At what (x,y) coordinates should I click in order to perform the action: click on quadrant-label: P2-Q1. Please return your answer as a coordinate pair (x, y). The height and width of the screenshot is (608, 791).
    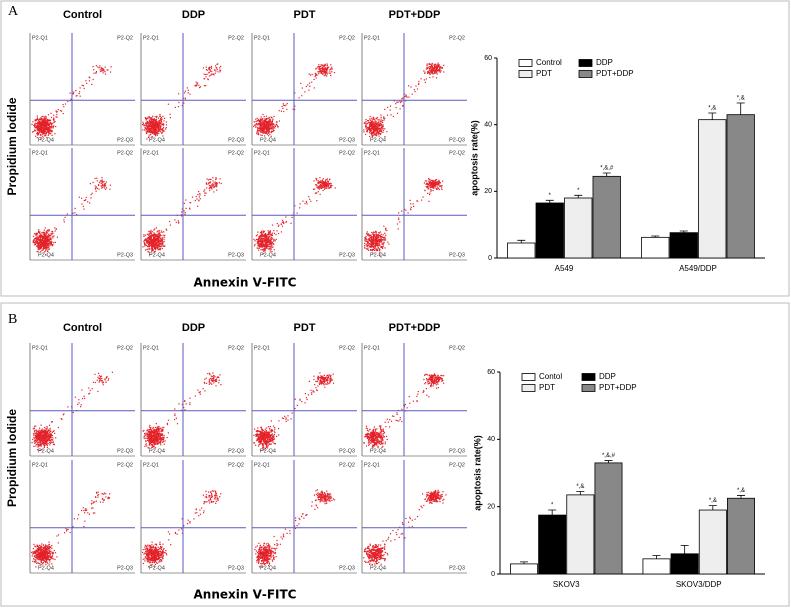
    Looking at the image, I should click on (40, 153).